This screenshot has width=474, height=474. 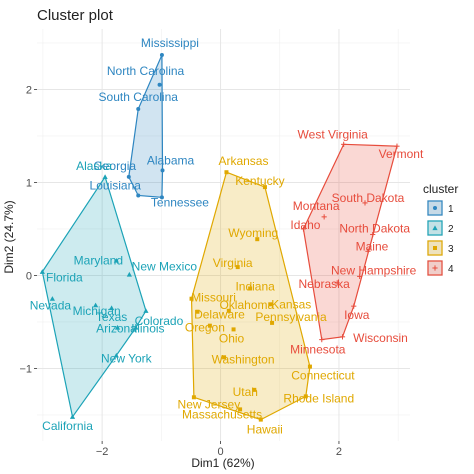 What do you see at coordinates (265, 430) in the screenshot?
I see `label-hawaii: Hawaii` at bounding box center [265, 430].